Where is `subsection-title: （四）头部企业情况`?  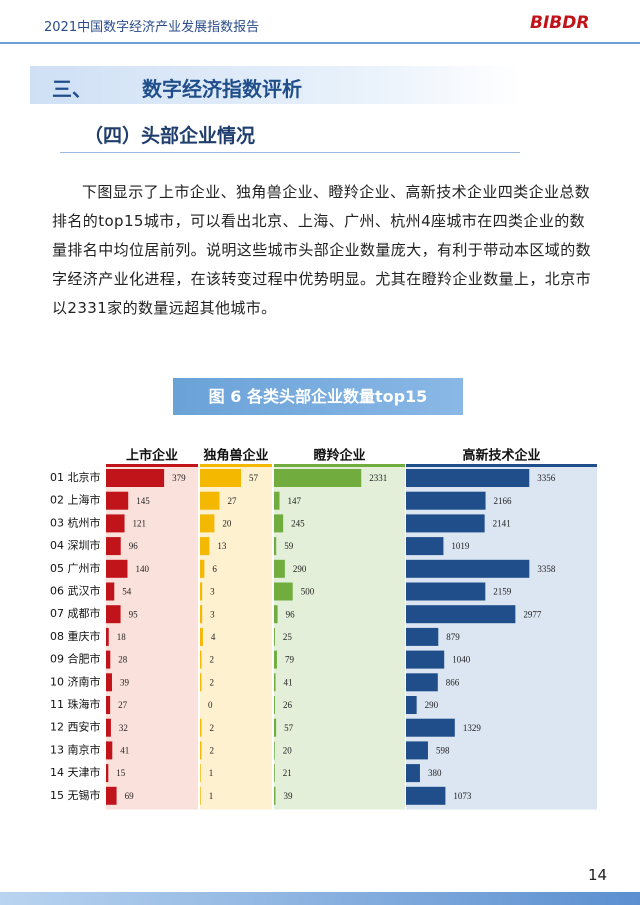
subsection-title: （四）头部企业情况 is located at coordinates (170, 136).